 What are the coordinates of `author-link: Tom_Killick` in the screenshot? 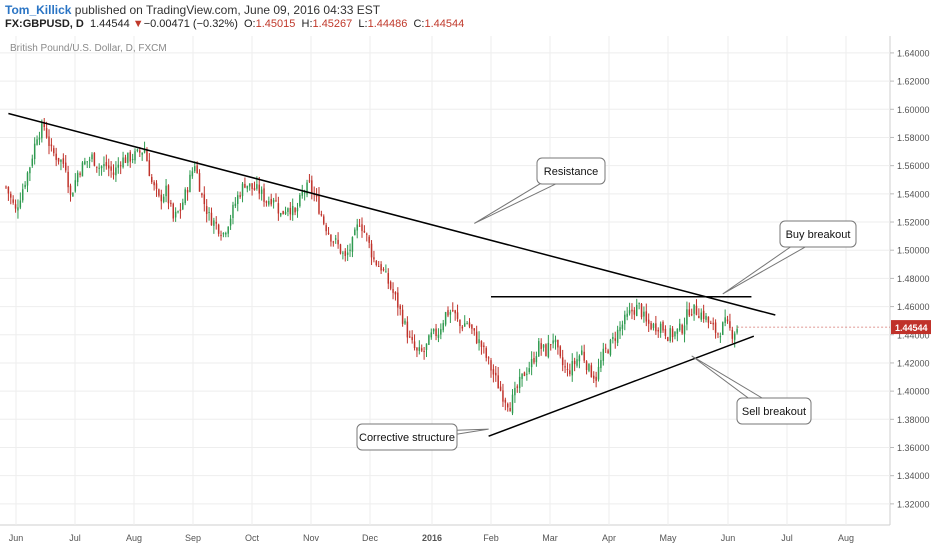 It's located at (38, 10).